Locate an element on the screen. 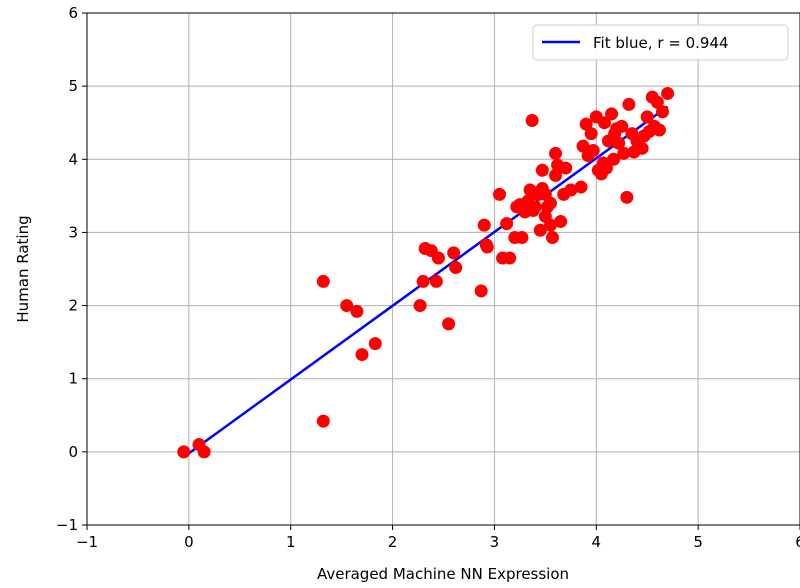  y-axis-label: Human Rating is located at coordinates (23, 268).